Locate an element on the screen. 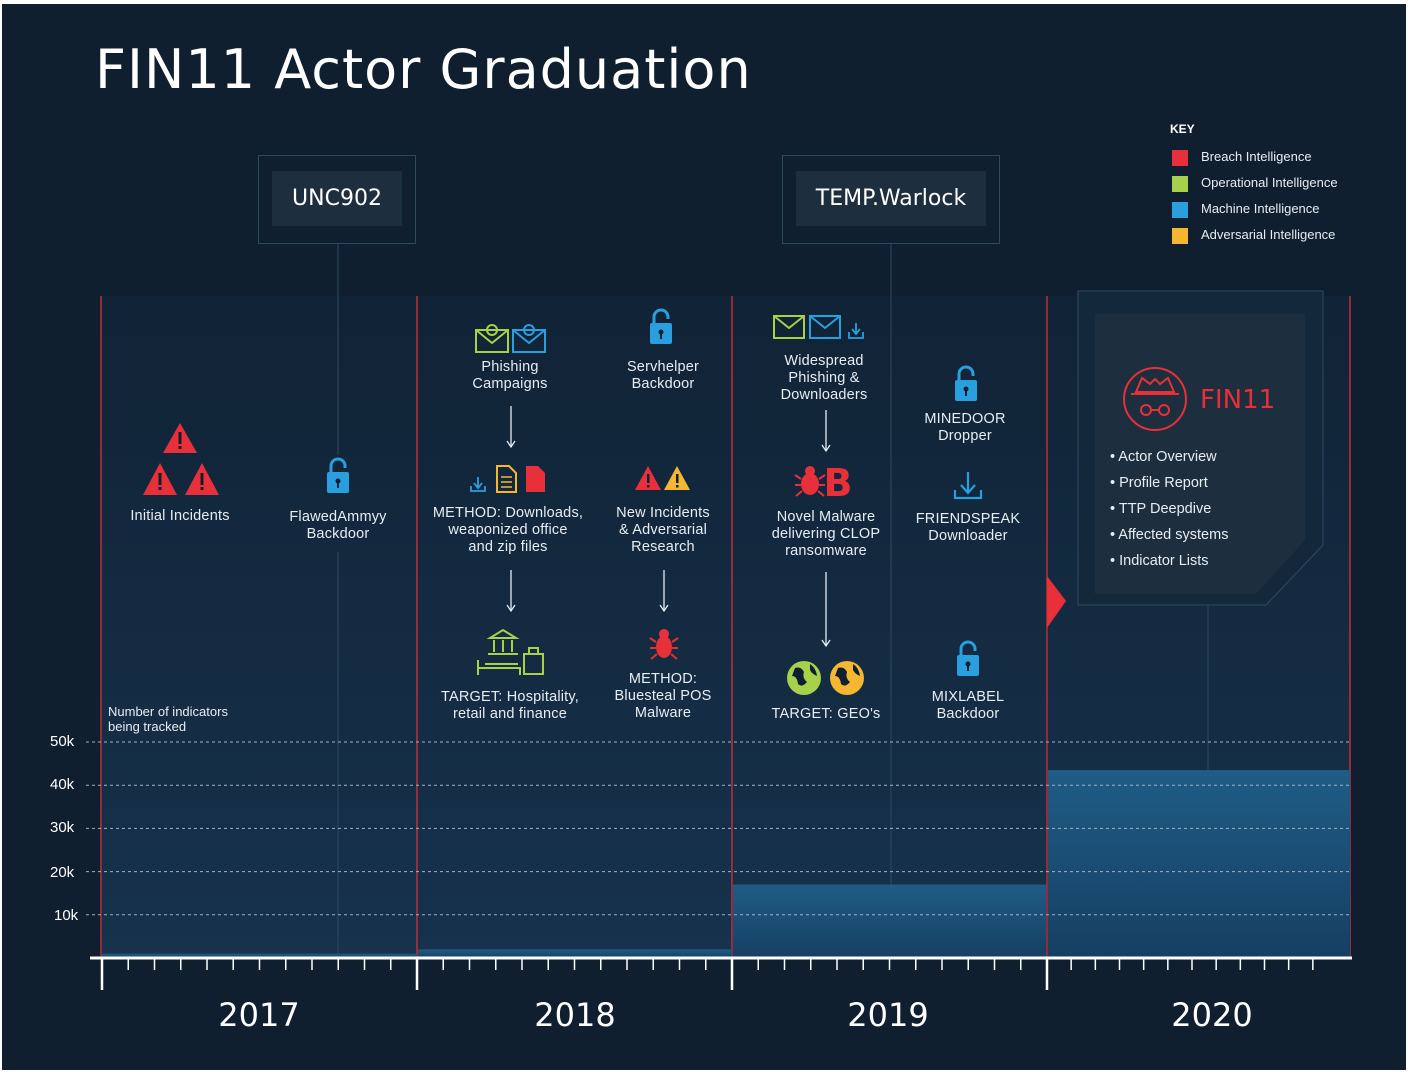 The width and height of the screenshot is (1408, 1072). key-item-operational: Operational Intelligence is located at coordinates (1255, 183).